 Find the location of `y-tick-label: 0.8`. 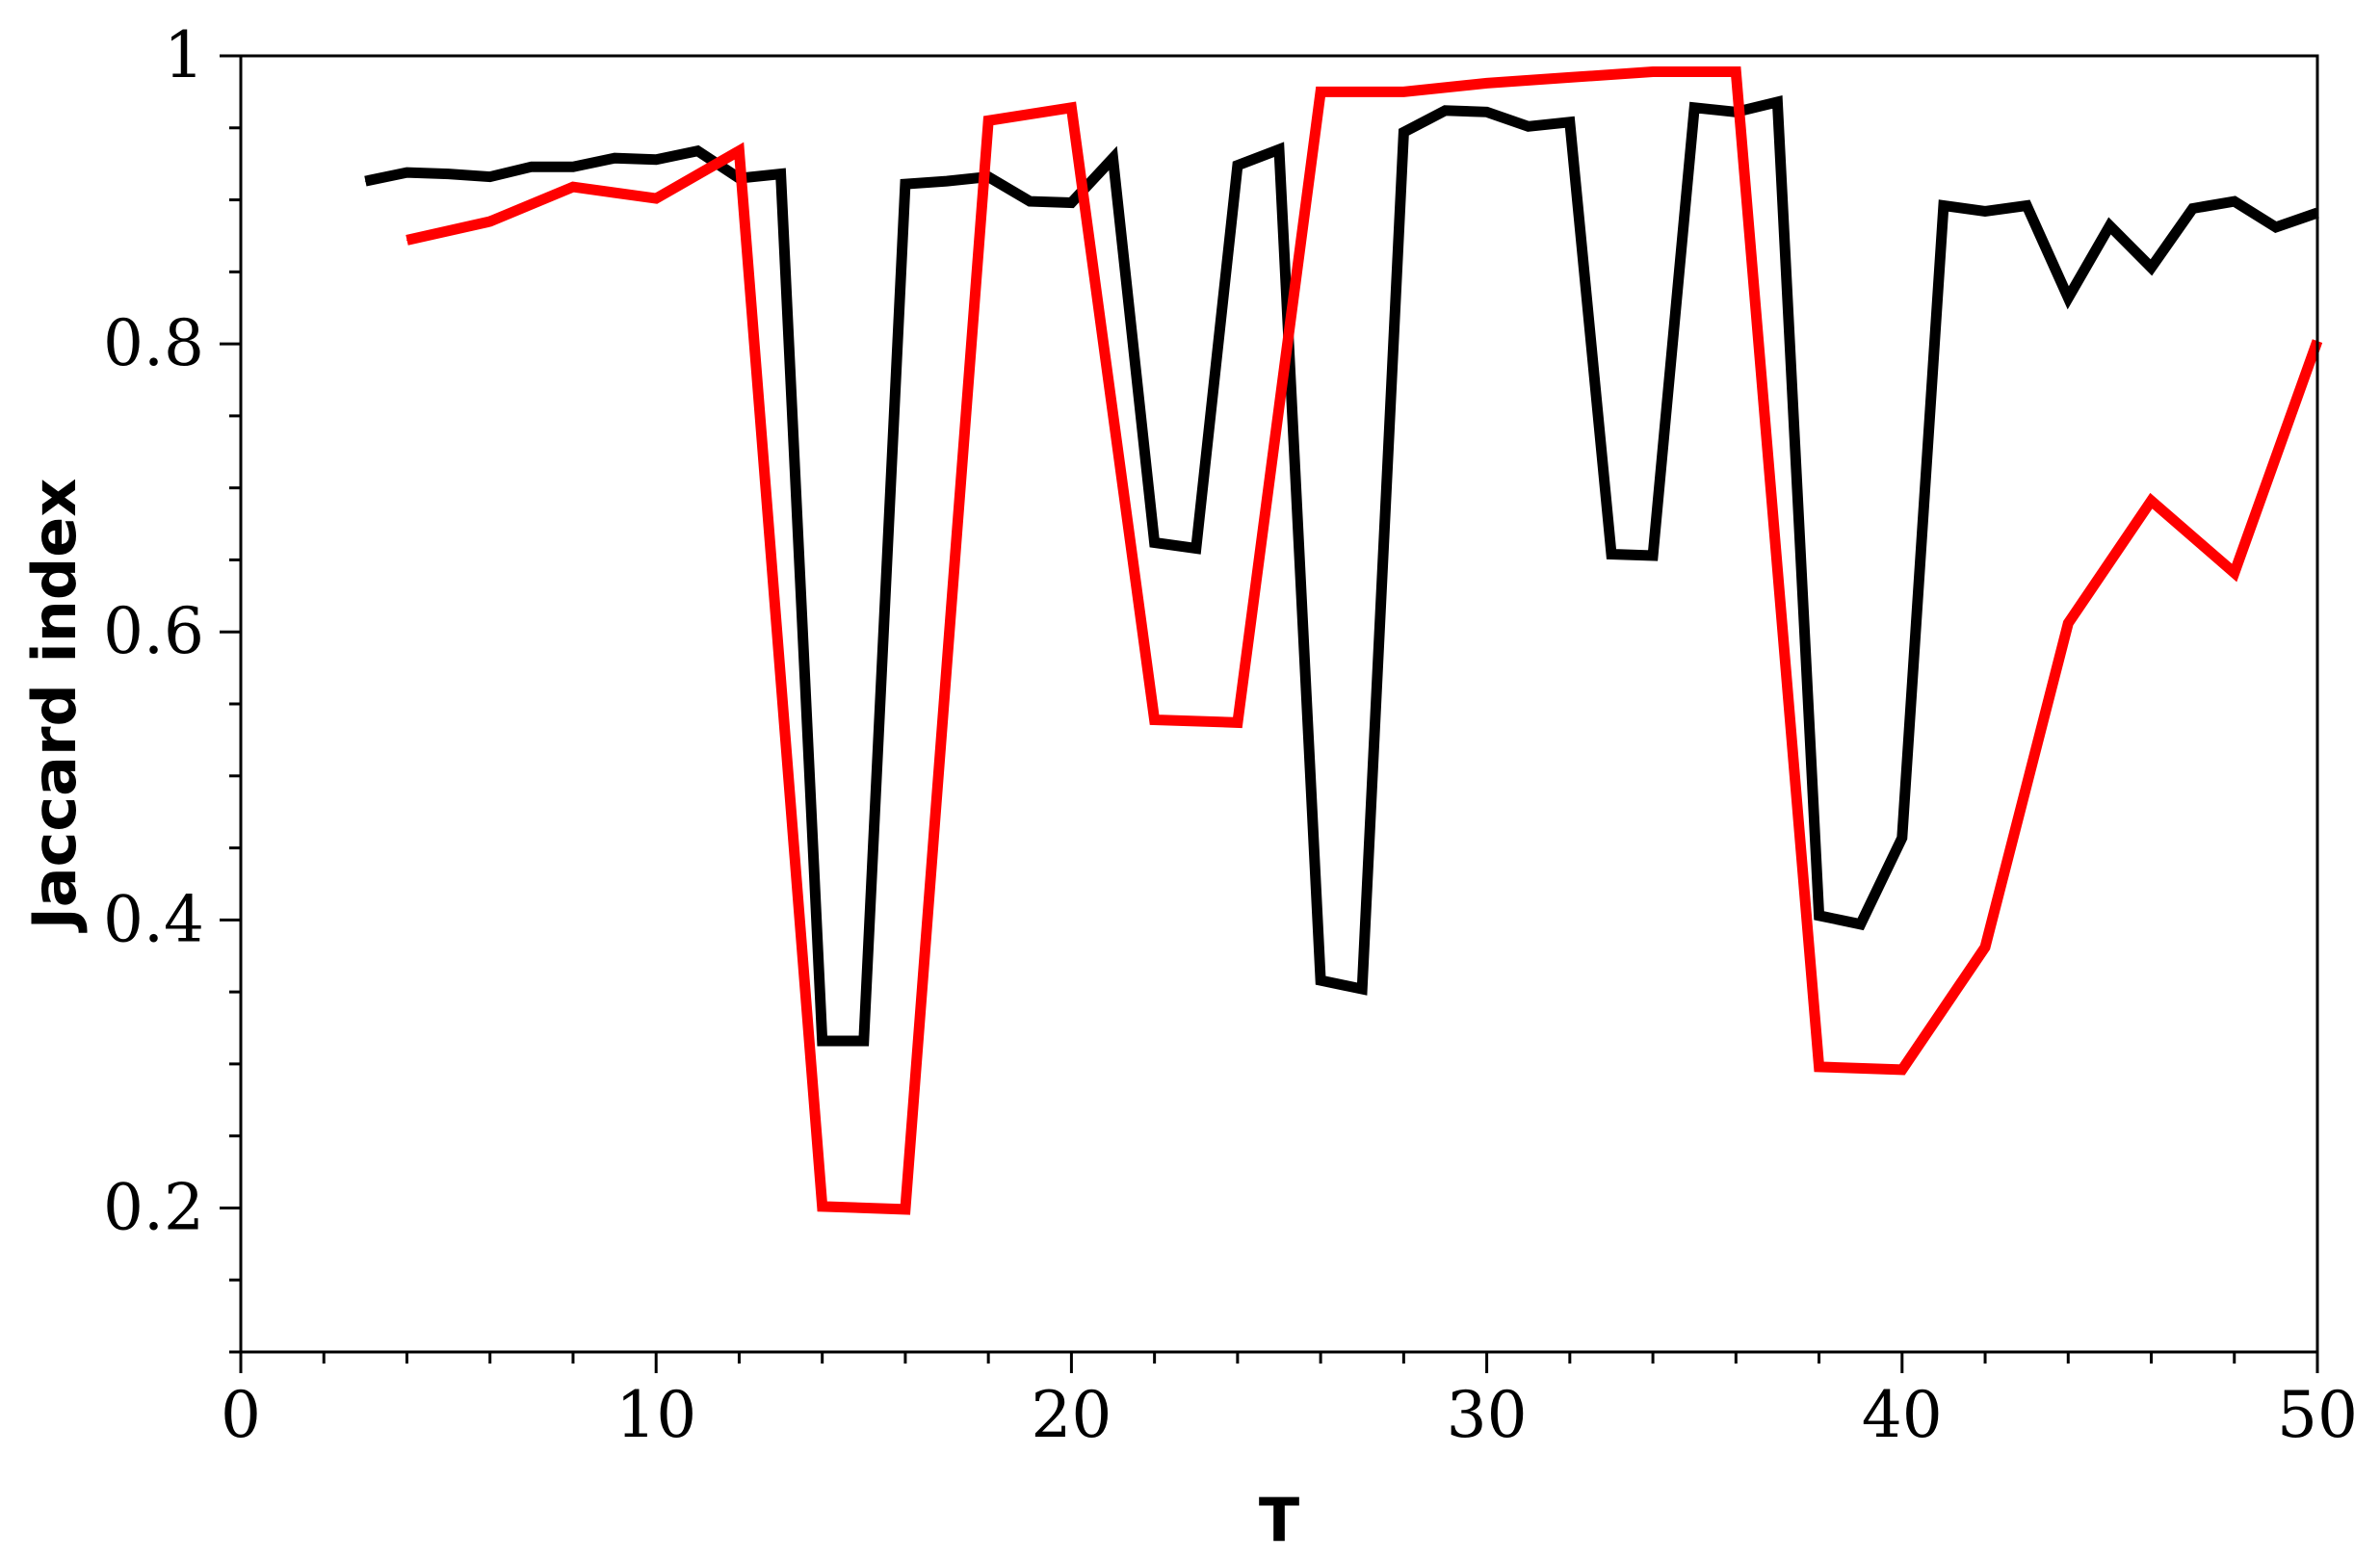

y-tick-label: 0.8 is located at coordinates (153, 343).